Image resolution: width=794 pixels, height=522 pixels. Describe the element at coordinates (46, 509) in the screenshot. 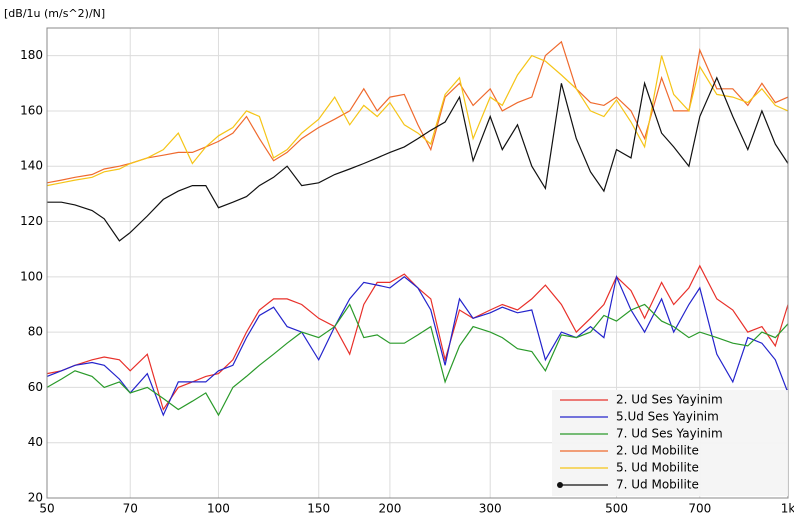

I see `x-tick-label: 50` at that location.